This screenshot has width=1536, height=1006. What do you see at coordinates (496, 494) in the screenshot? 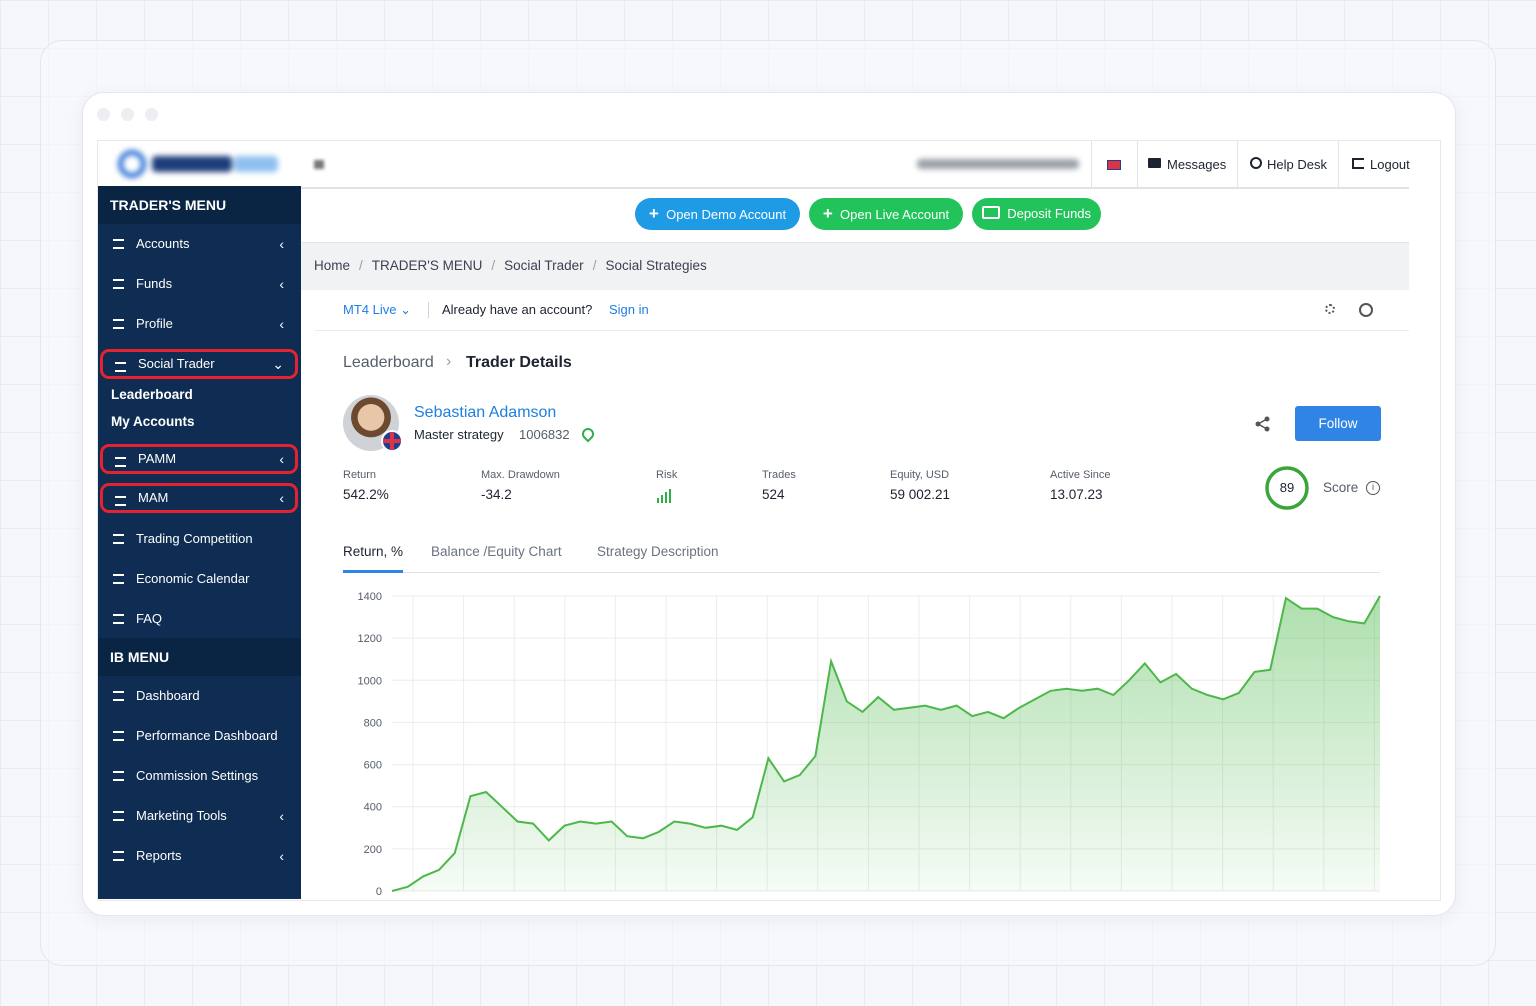
I see `stat-value: -34.2` at bounding box center [496, 494].